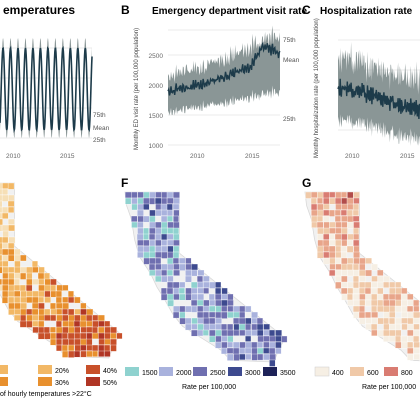  I want to click on panel-g: G 400 600 800 Rate per 100,000, so click(361, 283).